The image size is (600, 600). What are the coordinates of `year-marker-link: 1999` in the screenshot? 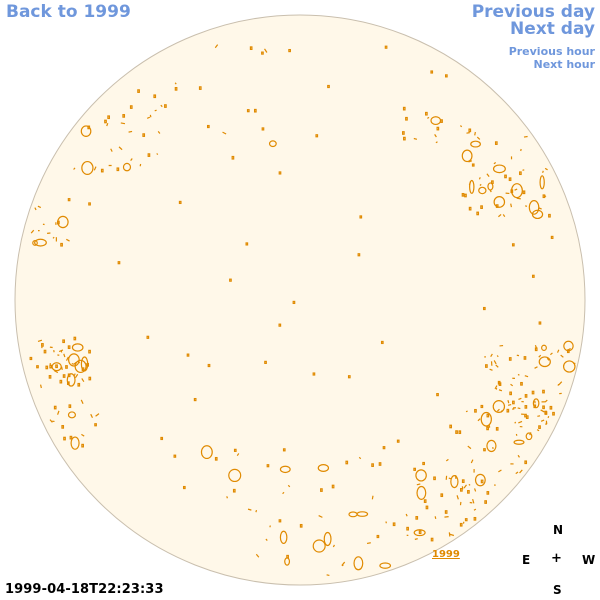 It's located at (446, 554).